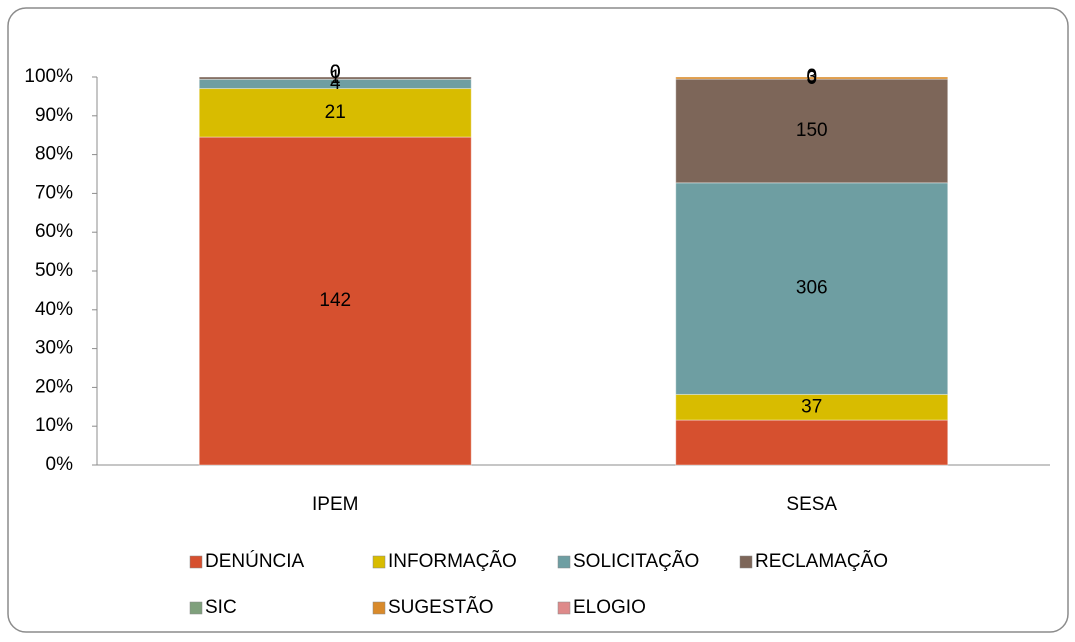 The width and height of the screenshot is (1075, 642). Describe the element at coordinates (54, 386) in the screenshot. I see `y-tick-label: 20%` at that location.